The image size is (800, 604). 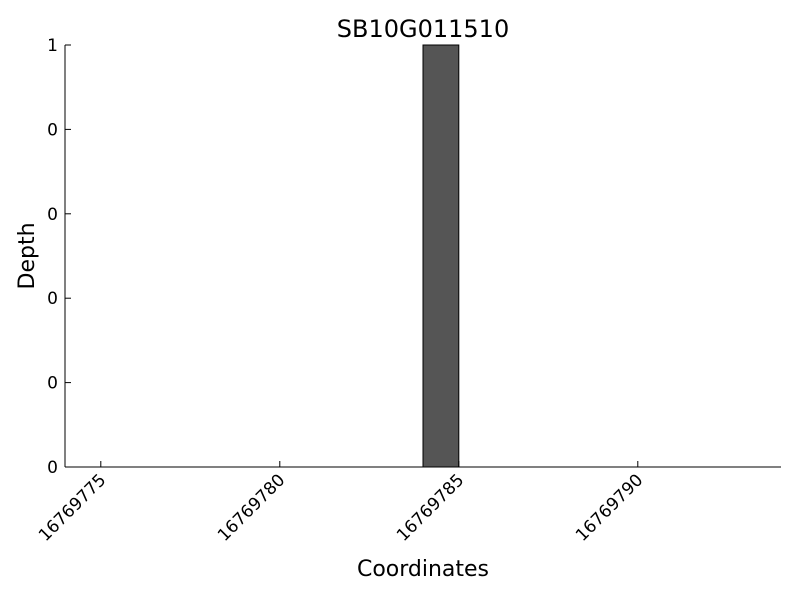 I want to click on x-tick-label: 16769780, so click(x=251, y=507).